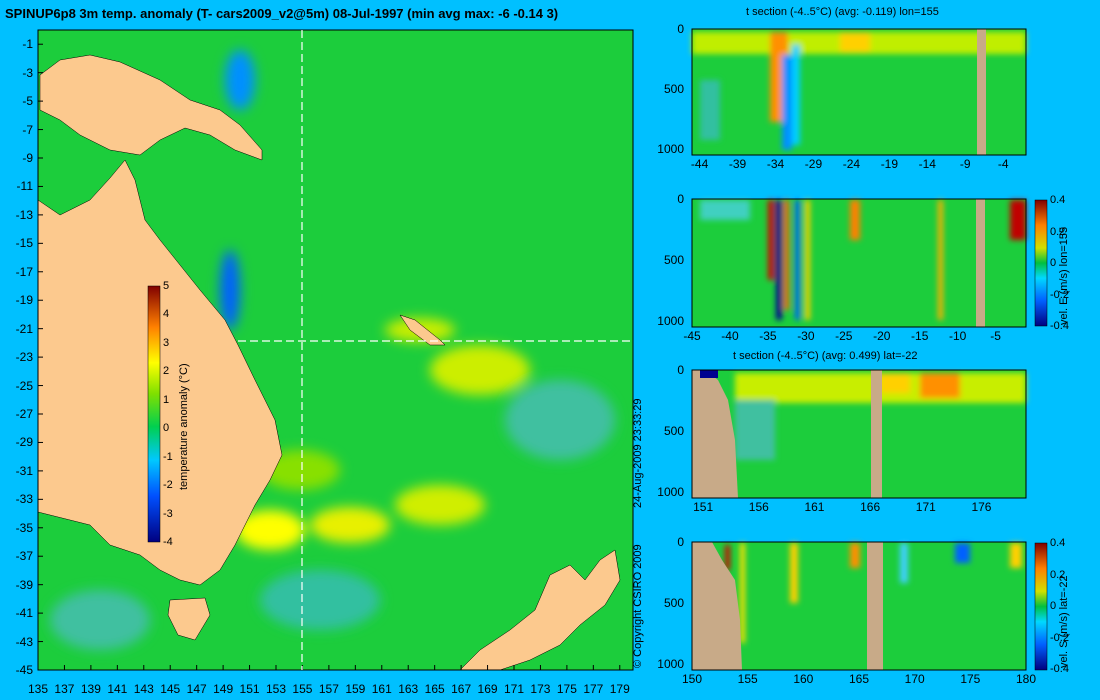 The image size is (1100, 700). I want to click on new-caledonia-land, so click(422, 330).